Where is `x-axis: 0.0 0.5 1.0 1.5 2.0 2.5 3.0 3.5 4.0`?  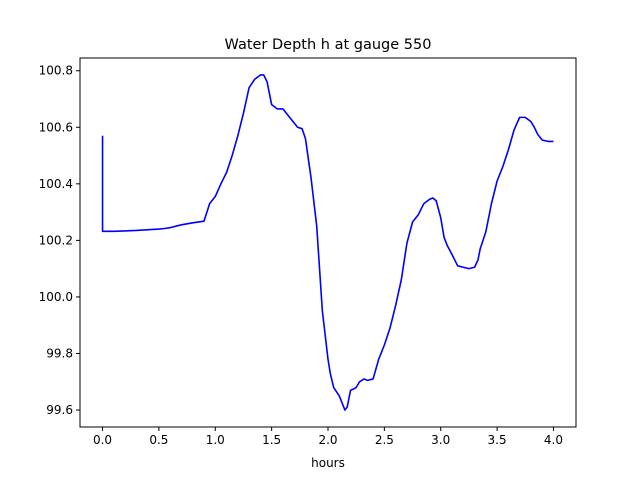 x-axis: 0.0 0.5 1.0 1.5 2.0 2.5 3.0 3.5 4.0 is located at coordinates (328, 437).